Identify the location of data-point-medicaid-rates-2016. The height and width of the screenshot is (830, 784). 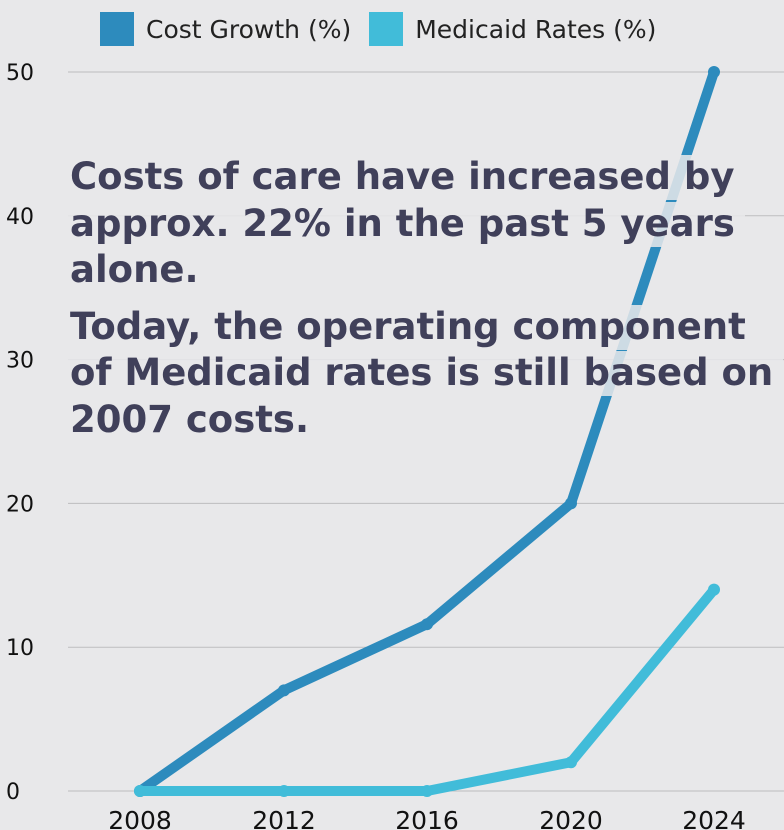
(427, 791).